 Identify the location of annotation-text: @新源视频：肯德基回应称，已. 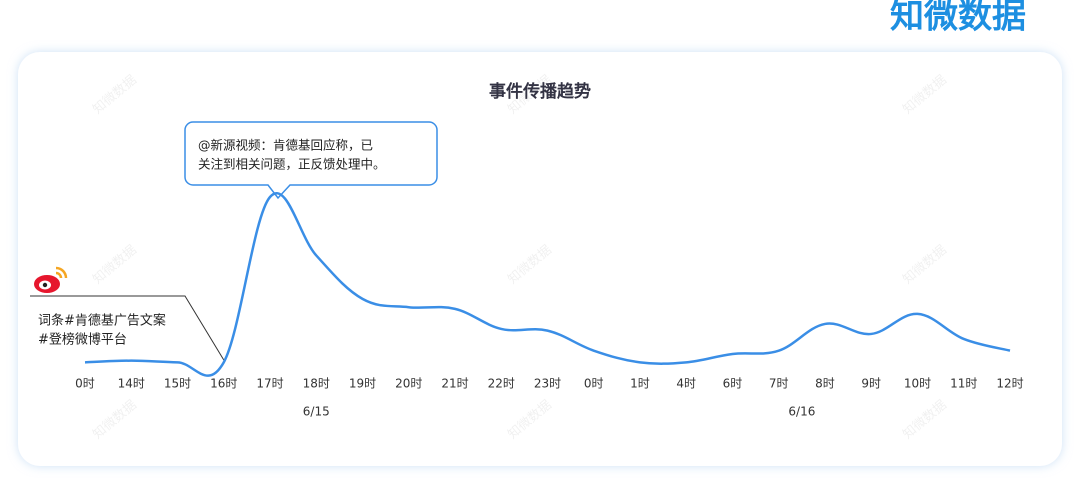
(285, 145).